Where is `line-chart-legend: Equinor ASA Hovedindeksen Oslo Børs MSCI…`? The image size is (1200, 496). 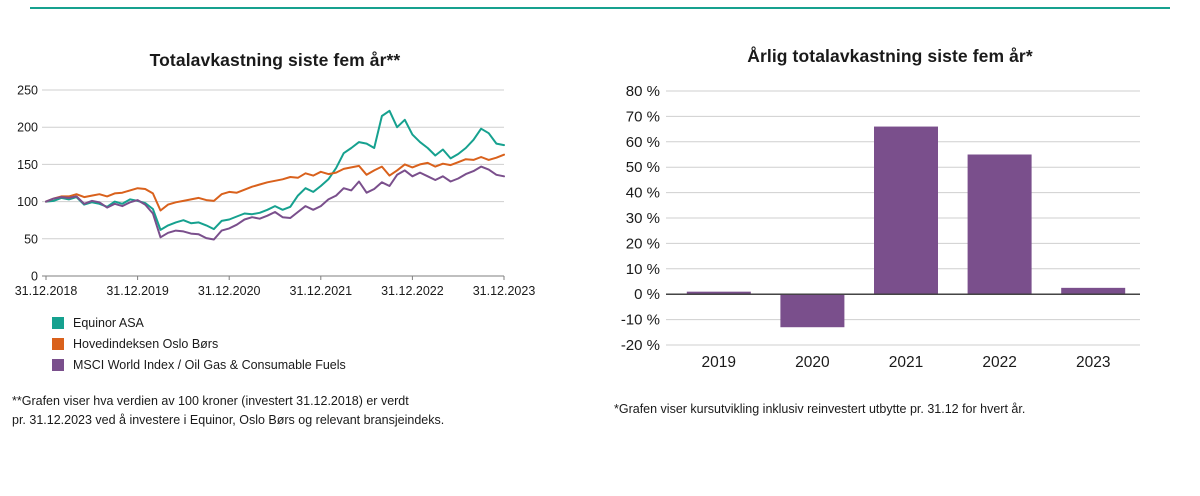 line-chart-legend: Equinor ASA Hovedindeksen Oslo Børs MSCI… is located at coordinates (199, 344).